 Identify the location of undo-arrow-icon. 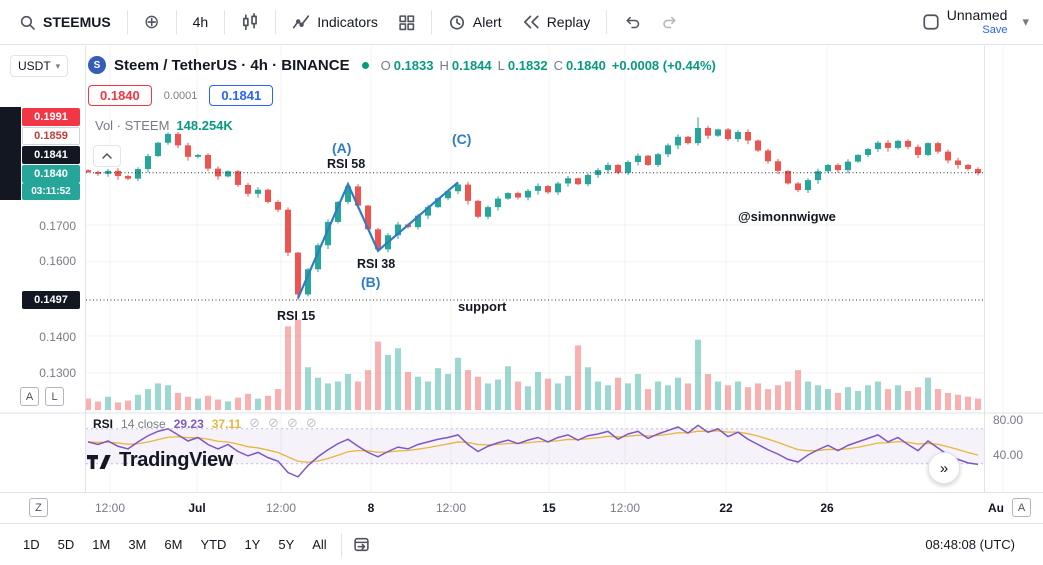
(633, 22).